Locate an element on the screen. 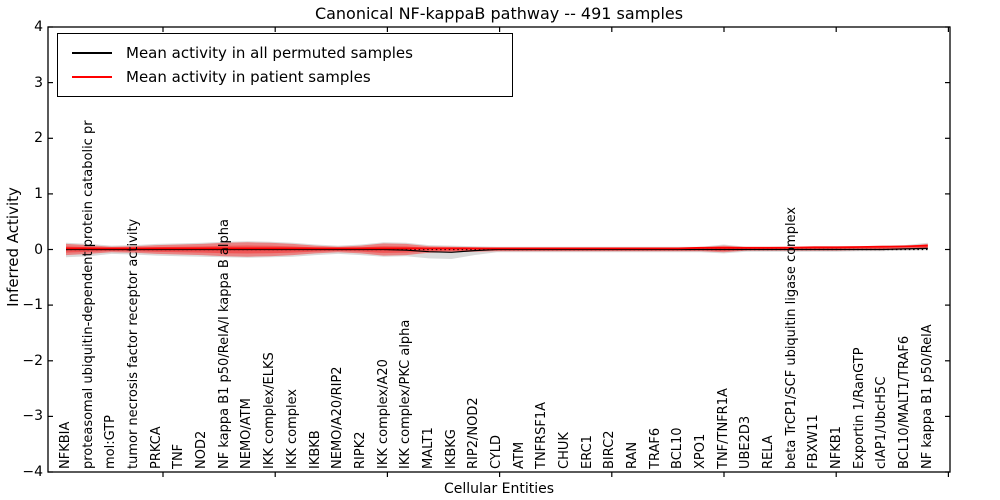 The height and width of the screenshot is (500, 1000). y-tick-label: −1 is located at coordinates (32, 305).